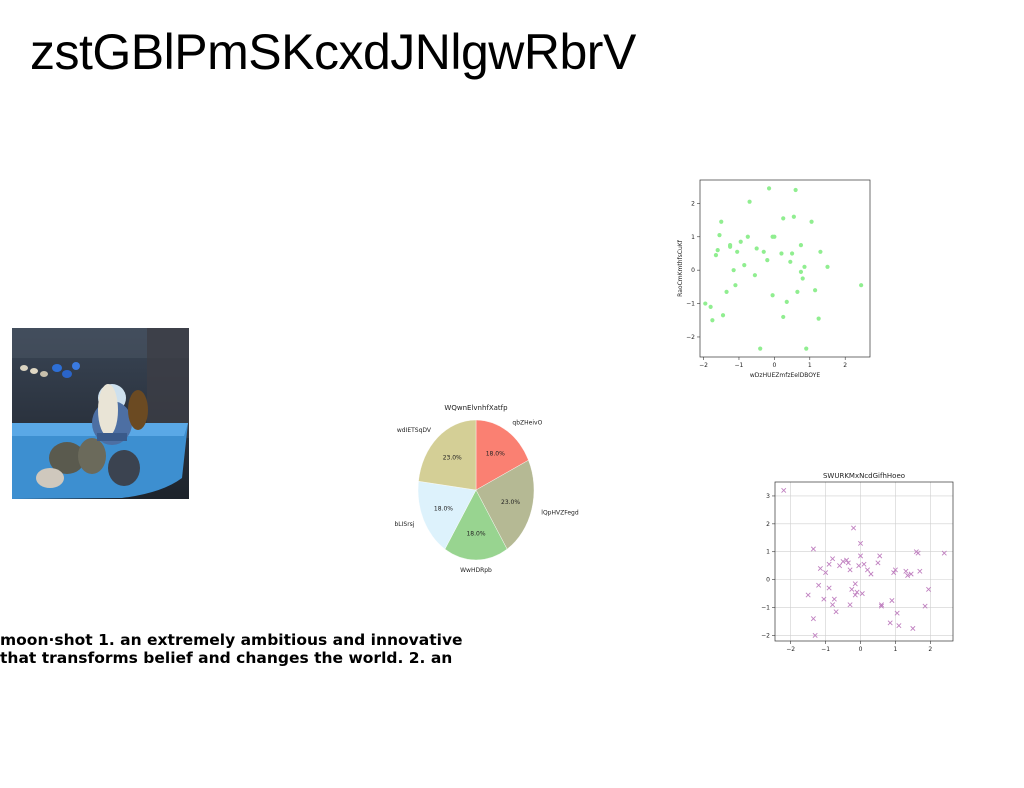 The image size is (1024, 788). I want to click on photo-image, so click(100, 413).